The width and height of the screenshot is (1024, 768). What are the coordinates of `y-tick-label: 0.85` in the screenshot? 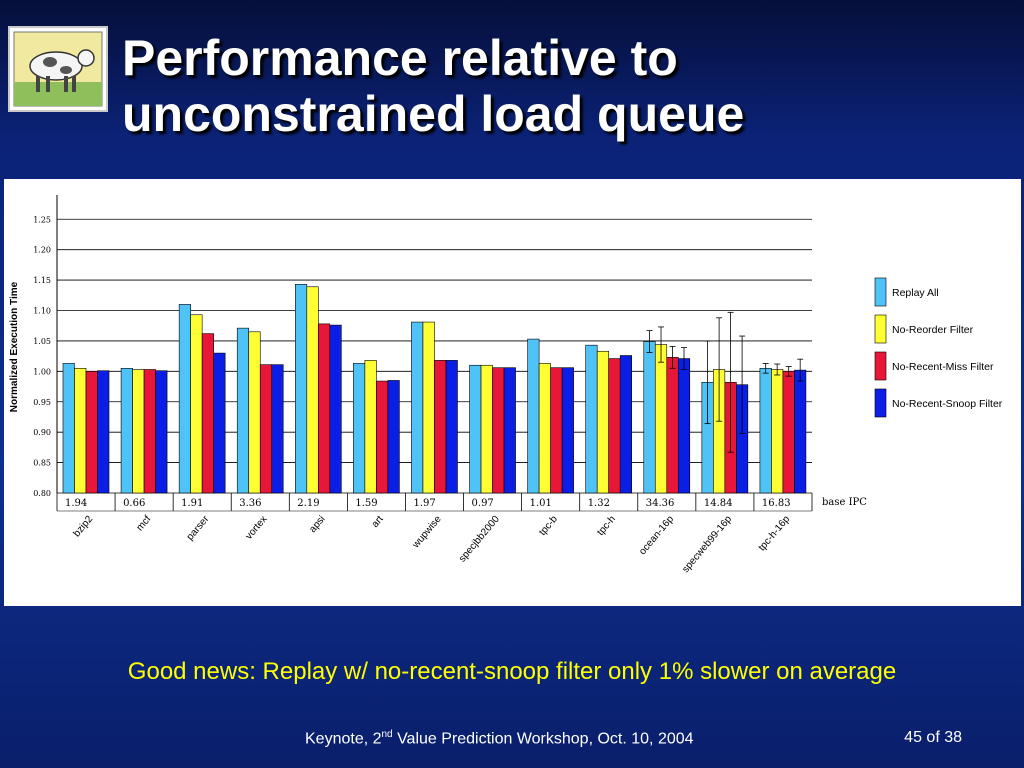 It's located at (42, 463).